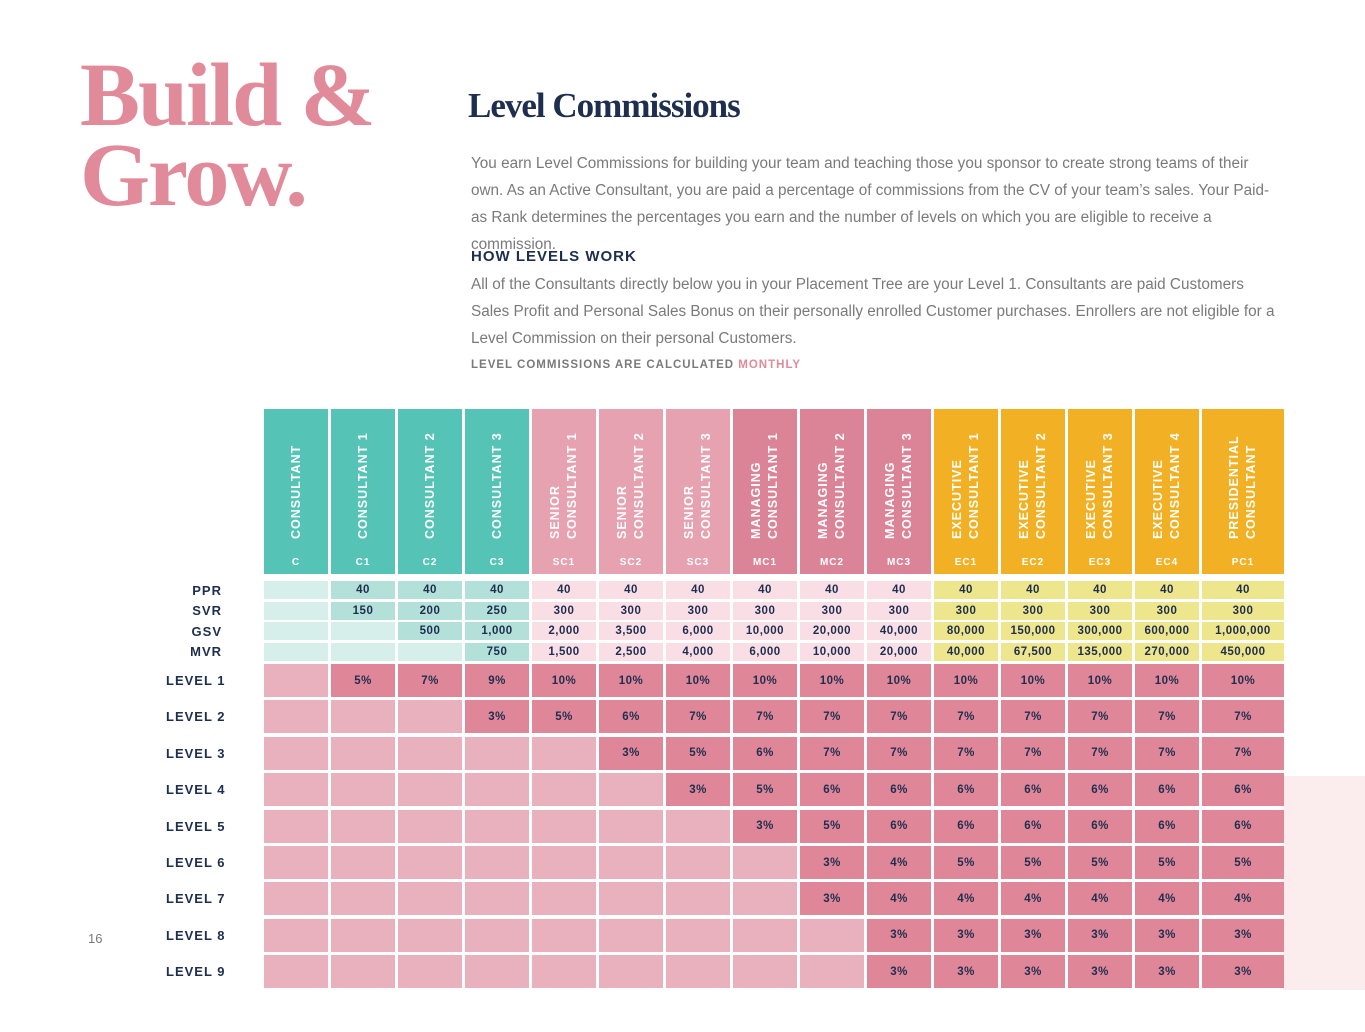 The image size is (1365, 1032). I want to click on requirement-cell: 500, so click(430, 631).